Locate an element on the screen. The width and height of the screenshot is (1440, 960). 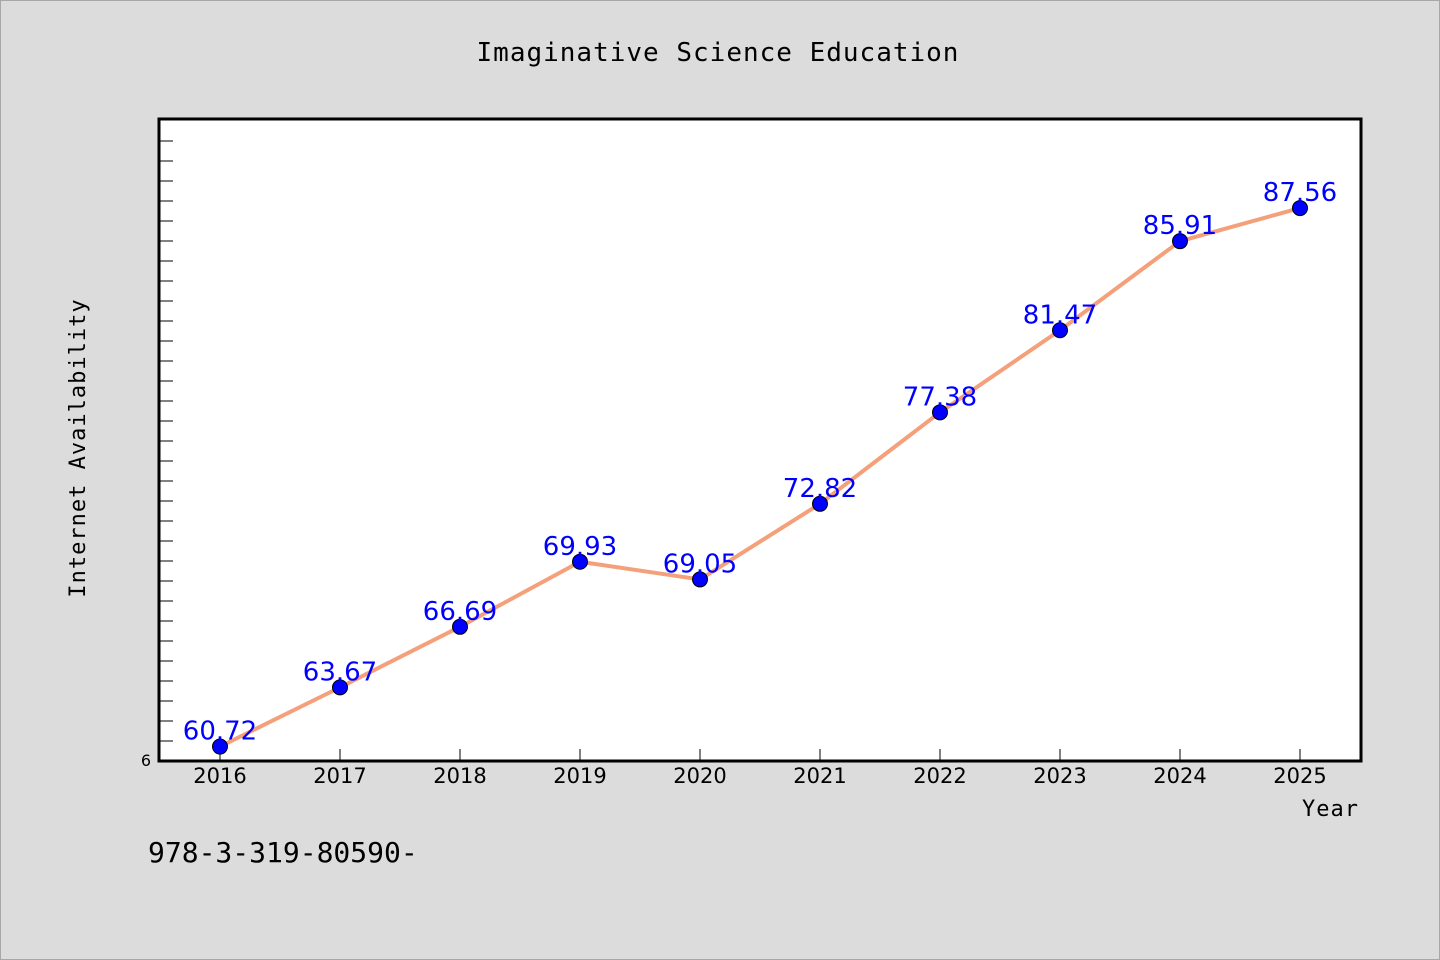
data-label: 66.69 is located at coordinates (460, 612).